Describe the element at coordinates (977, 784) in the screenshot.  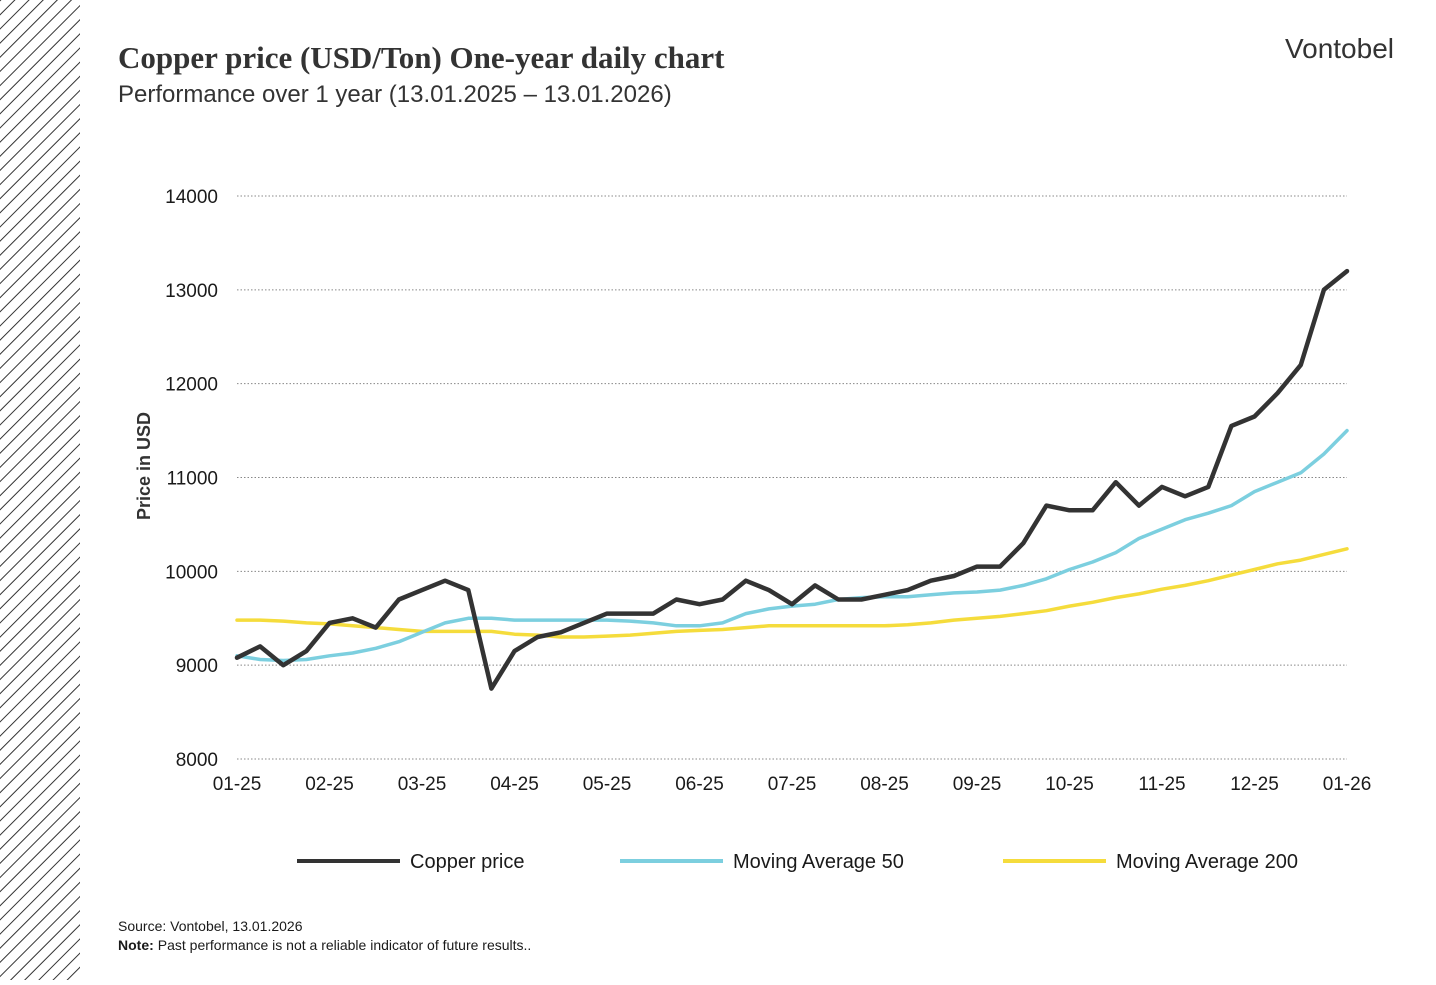
I see `x-tick-label: 09-25` at that location.